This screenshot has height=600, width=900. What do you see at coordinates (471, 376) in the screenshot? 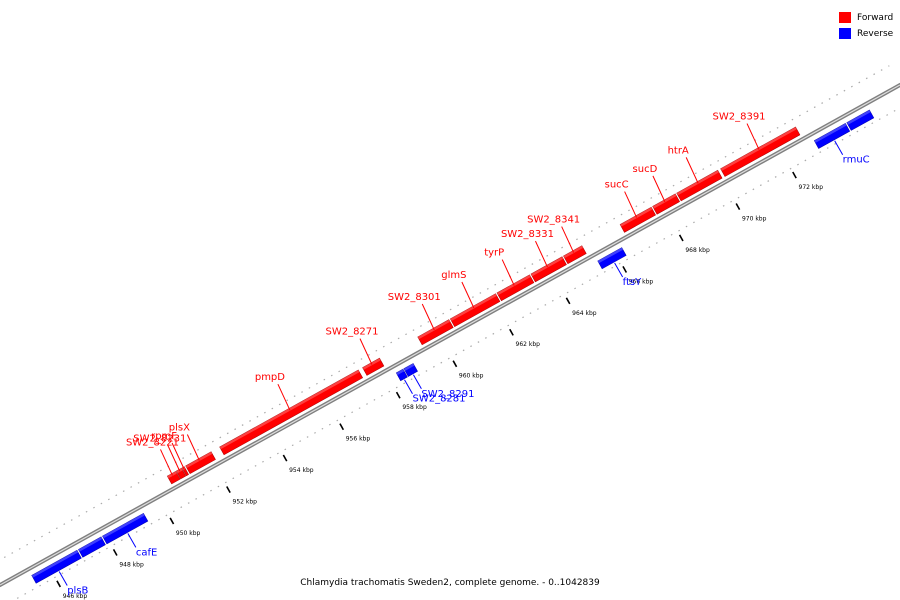
I see `scale-label-960: 960 kbp` at bounding box center [471, 376].